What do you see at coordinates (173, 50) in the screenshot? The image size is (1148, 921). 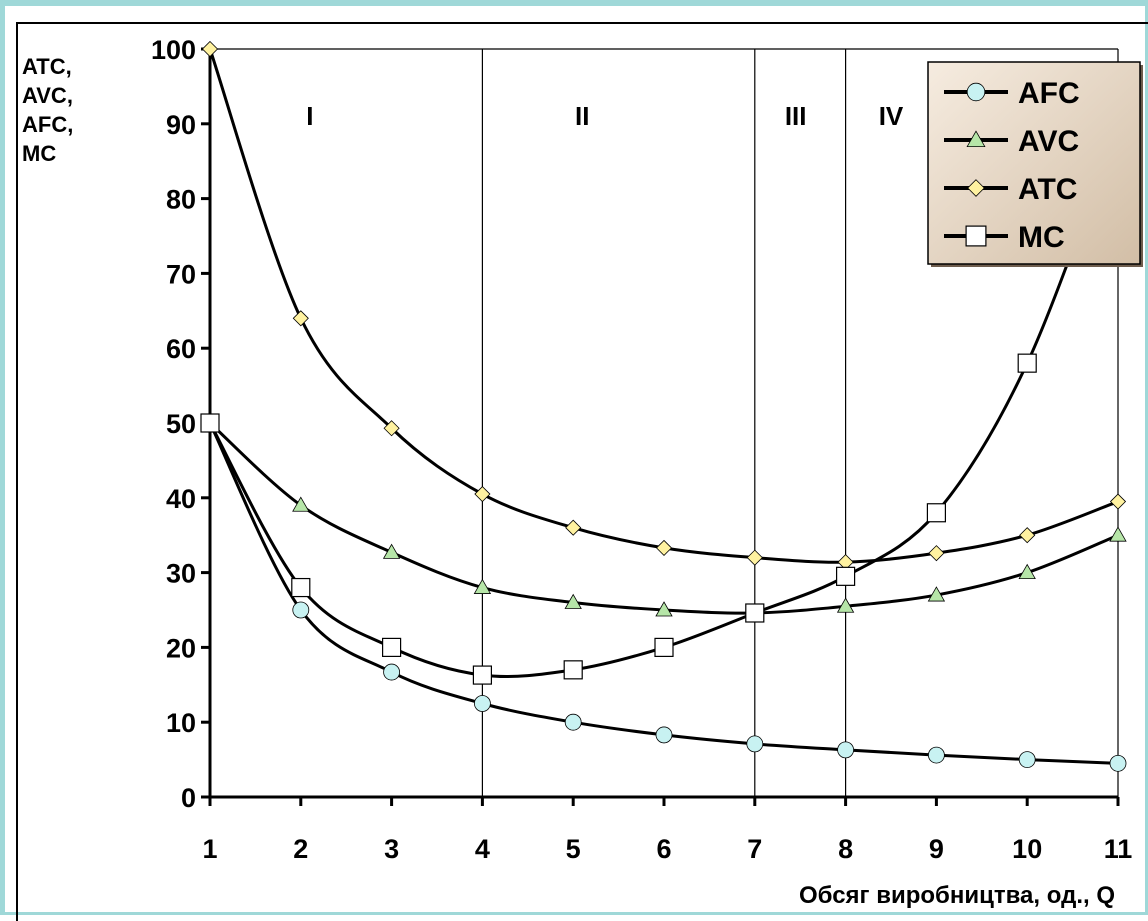 I see `y-tick-label: 100` at bounding box center [173, 50].